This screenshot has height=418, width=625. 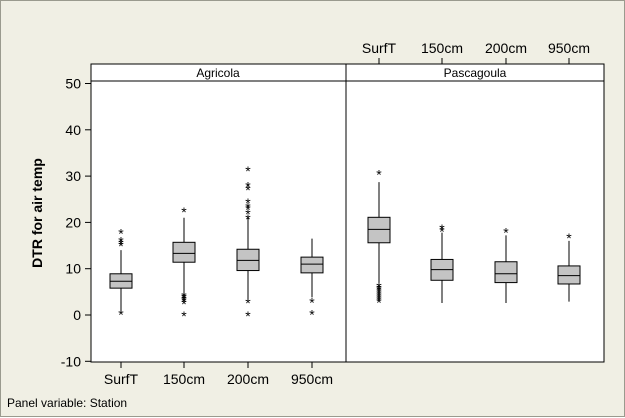 What do you see at coordinates (73, 84) in the screenshot?
I see `y-tick-label: 50` at bounding box center [73, 84].